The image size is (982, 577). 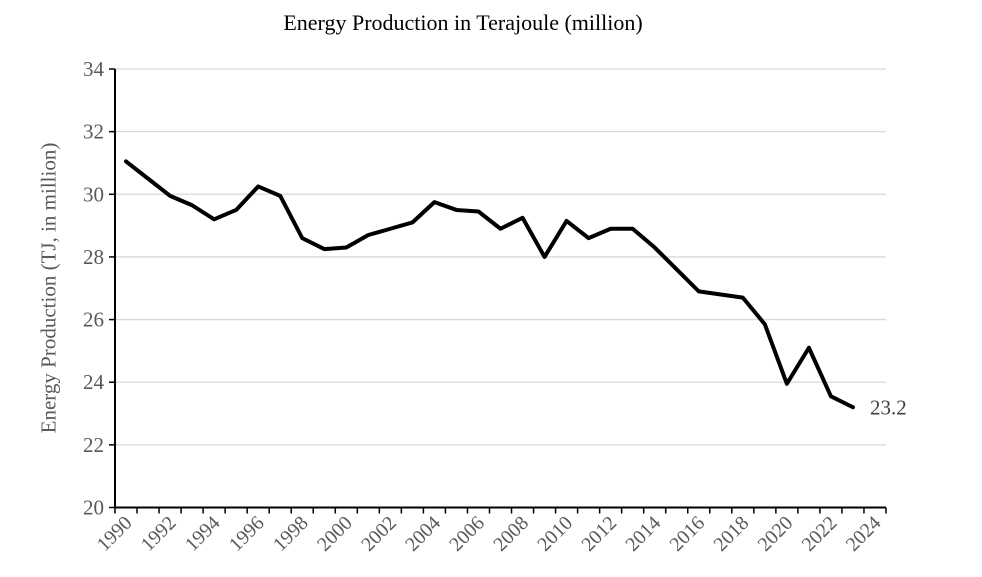 What do you see at coordinates (48, 288) in the screenshot?
I see `y-axis-title: Energy Production (TJ, in million)` at bounding box center [48, 288].